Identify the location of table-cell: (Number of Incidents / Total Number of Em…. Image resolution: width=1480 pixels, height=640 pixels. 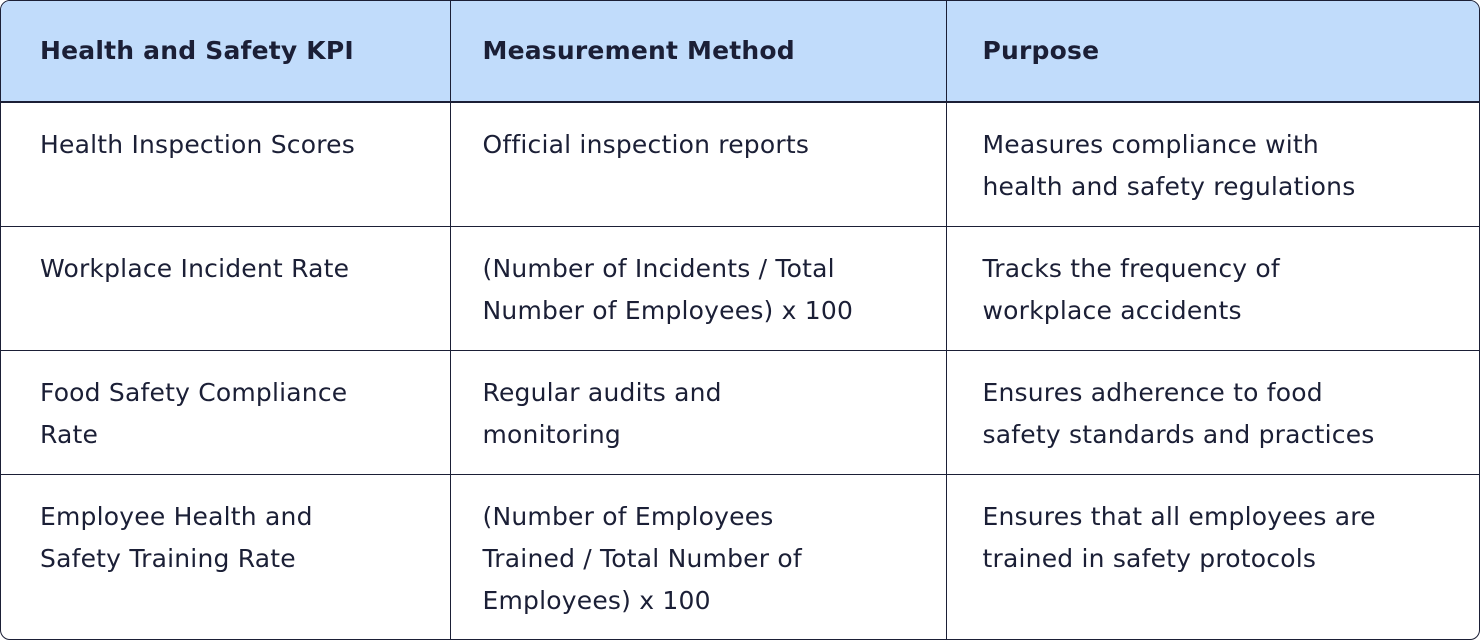
(698, 288).